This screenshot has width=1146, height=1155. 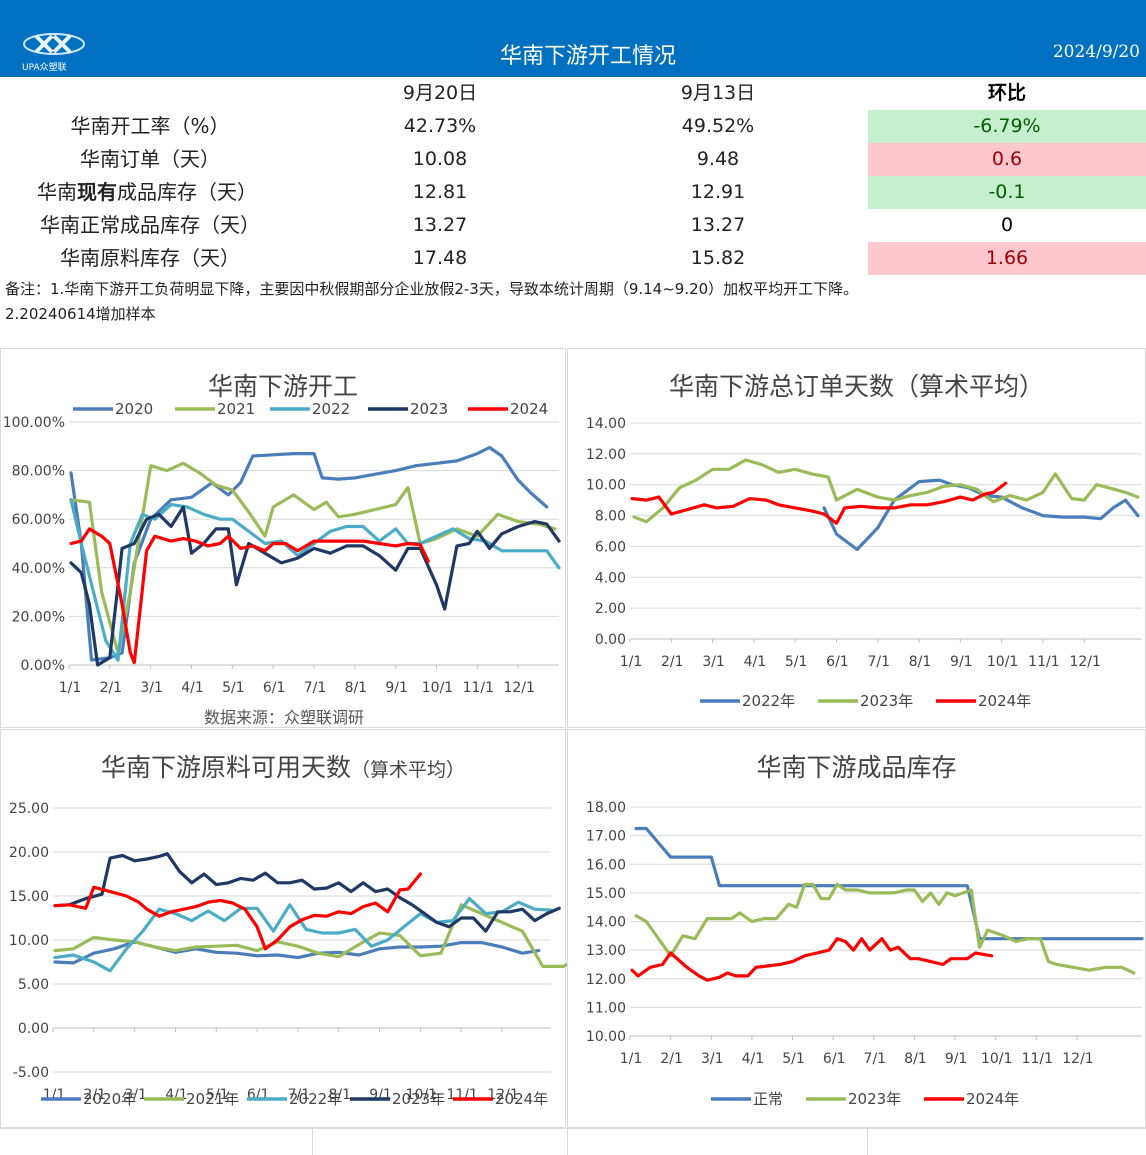 What do you see at coordinates (610, 517) in the screenshot?
I see `y-tick-label: 8.00` at bounding box center [610, 517].